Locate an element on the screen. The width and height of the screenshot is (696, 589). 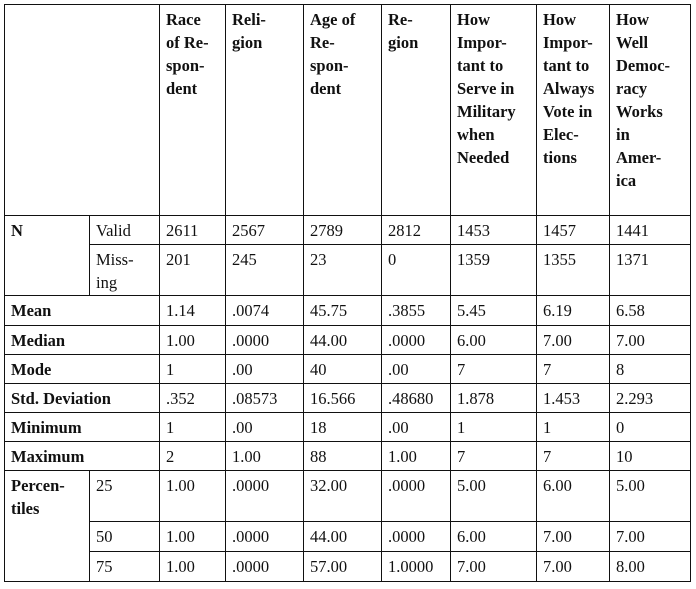
table-cell: 2611 is located at coordinates (192, 230).